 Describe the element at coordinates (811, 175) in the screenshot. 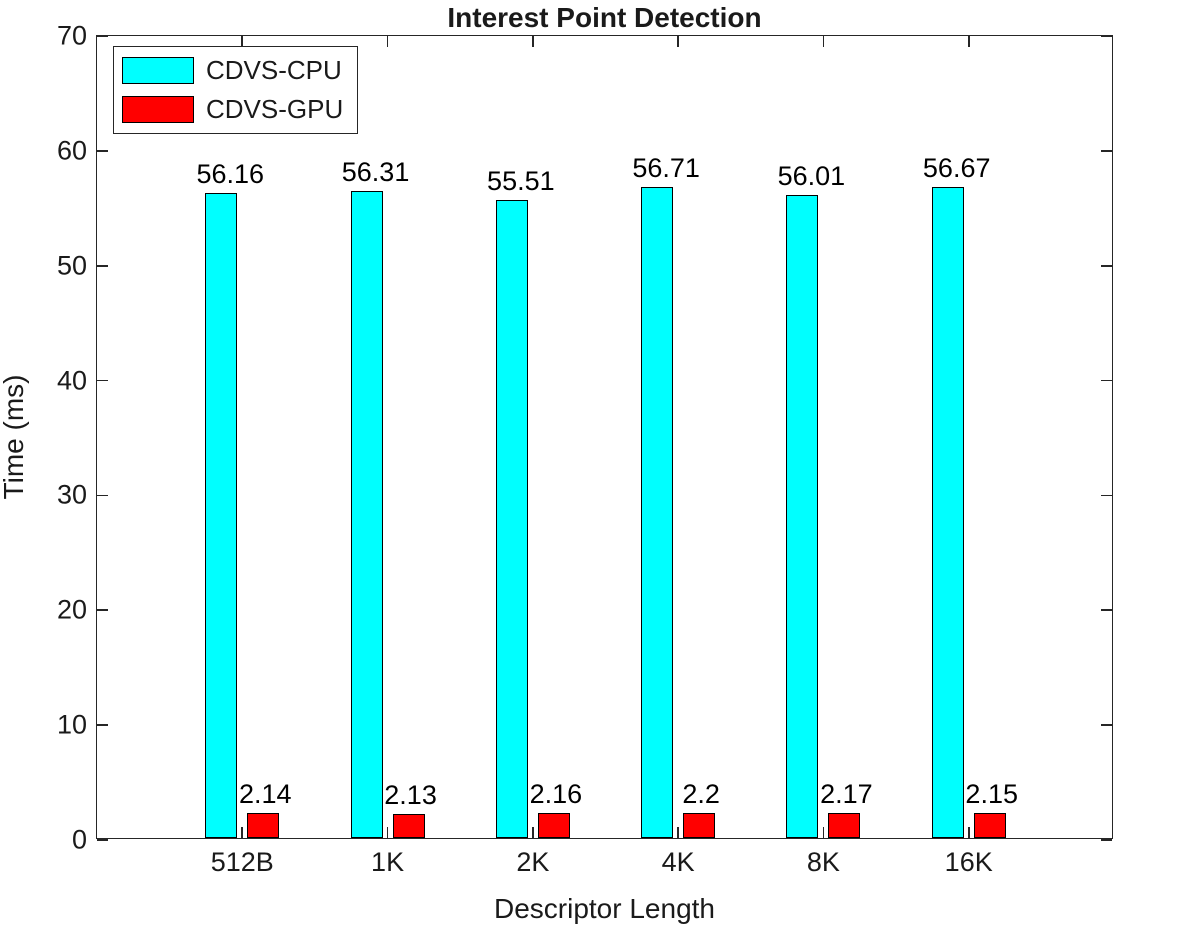

I see `bar-value-label: 56.01` at that location.